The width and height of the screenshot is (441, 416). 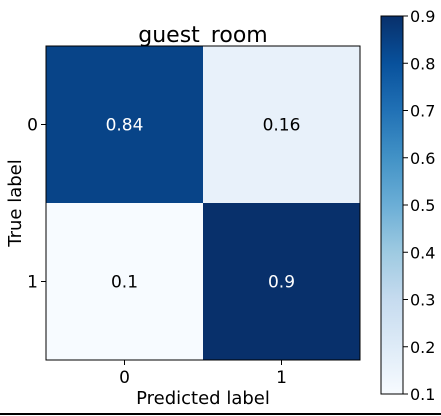 I want to click on colorbar-tick-label-1: 0.2, so click(x=422, y=347).